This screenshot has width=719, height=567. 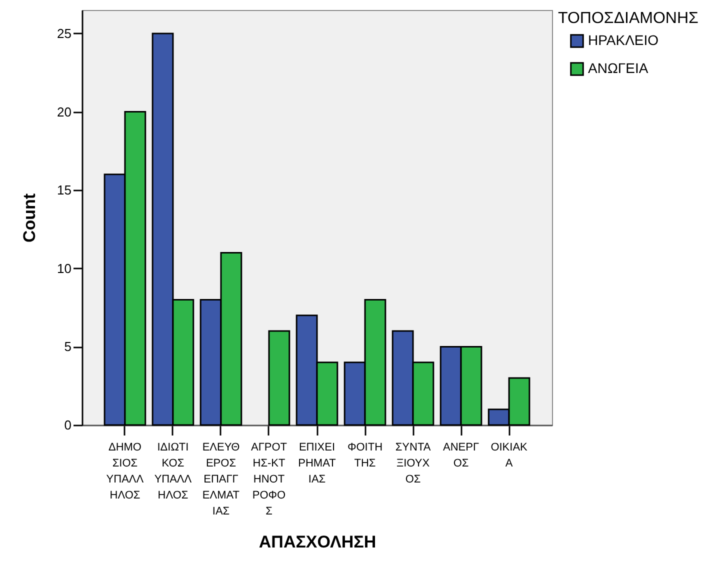 What do you see at coordinates (269, 480) in the screenshot?
I see `x-tick-label: ΑΓΡΟΤΗΣ-ΚΤΗΝΟΤΡΟΦΟΣ` at bounding box center [269, 480].